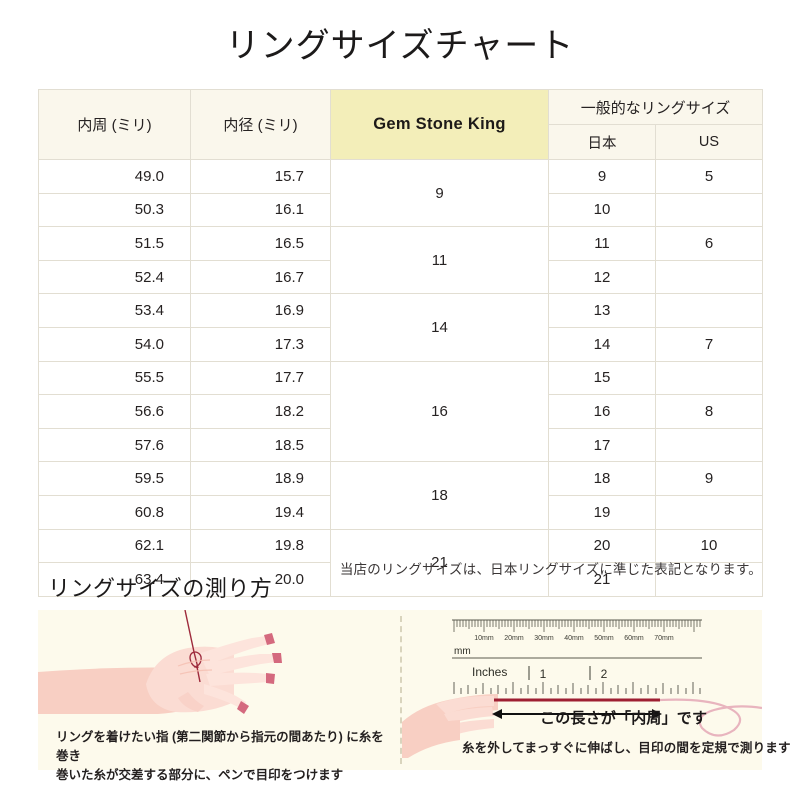 The height and width of the screenshot is (800, 800). I want to click on header-gem-stone-king: Gem Stone King, so click(439, 124).